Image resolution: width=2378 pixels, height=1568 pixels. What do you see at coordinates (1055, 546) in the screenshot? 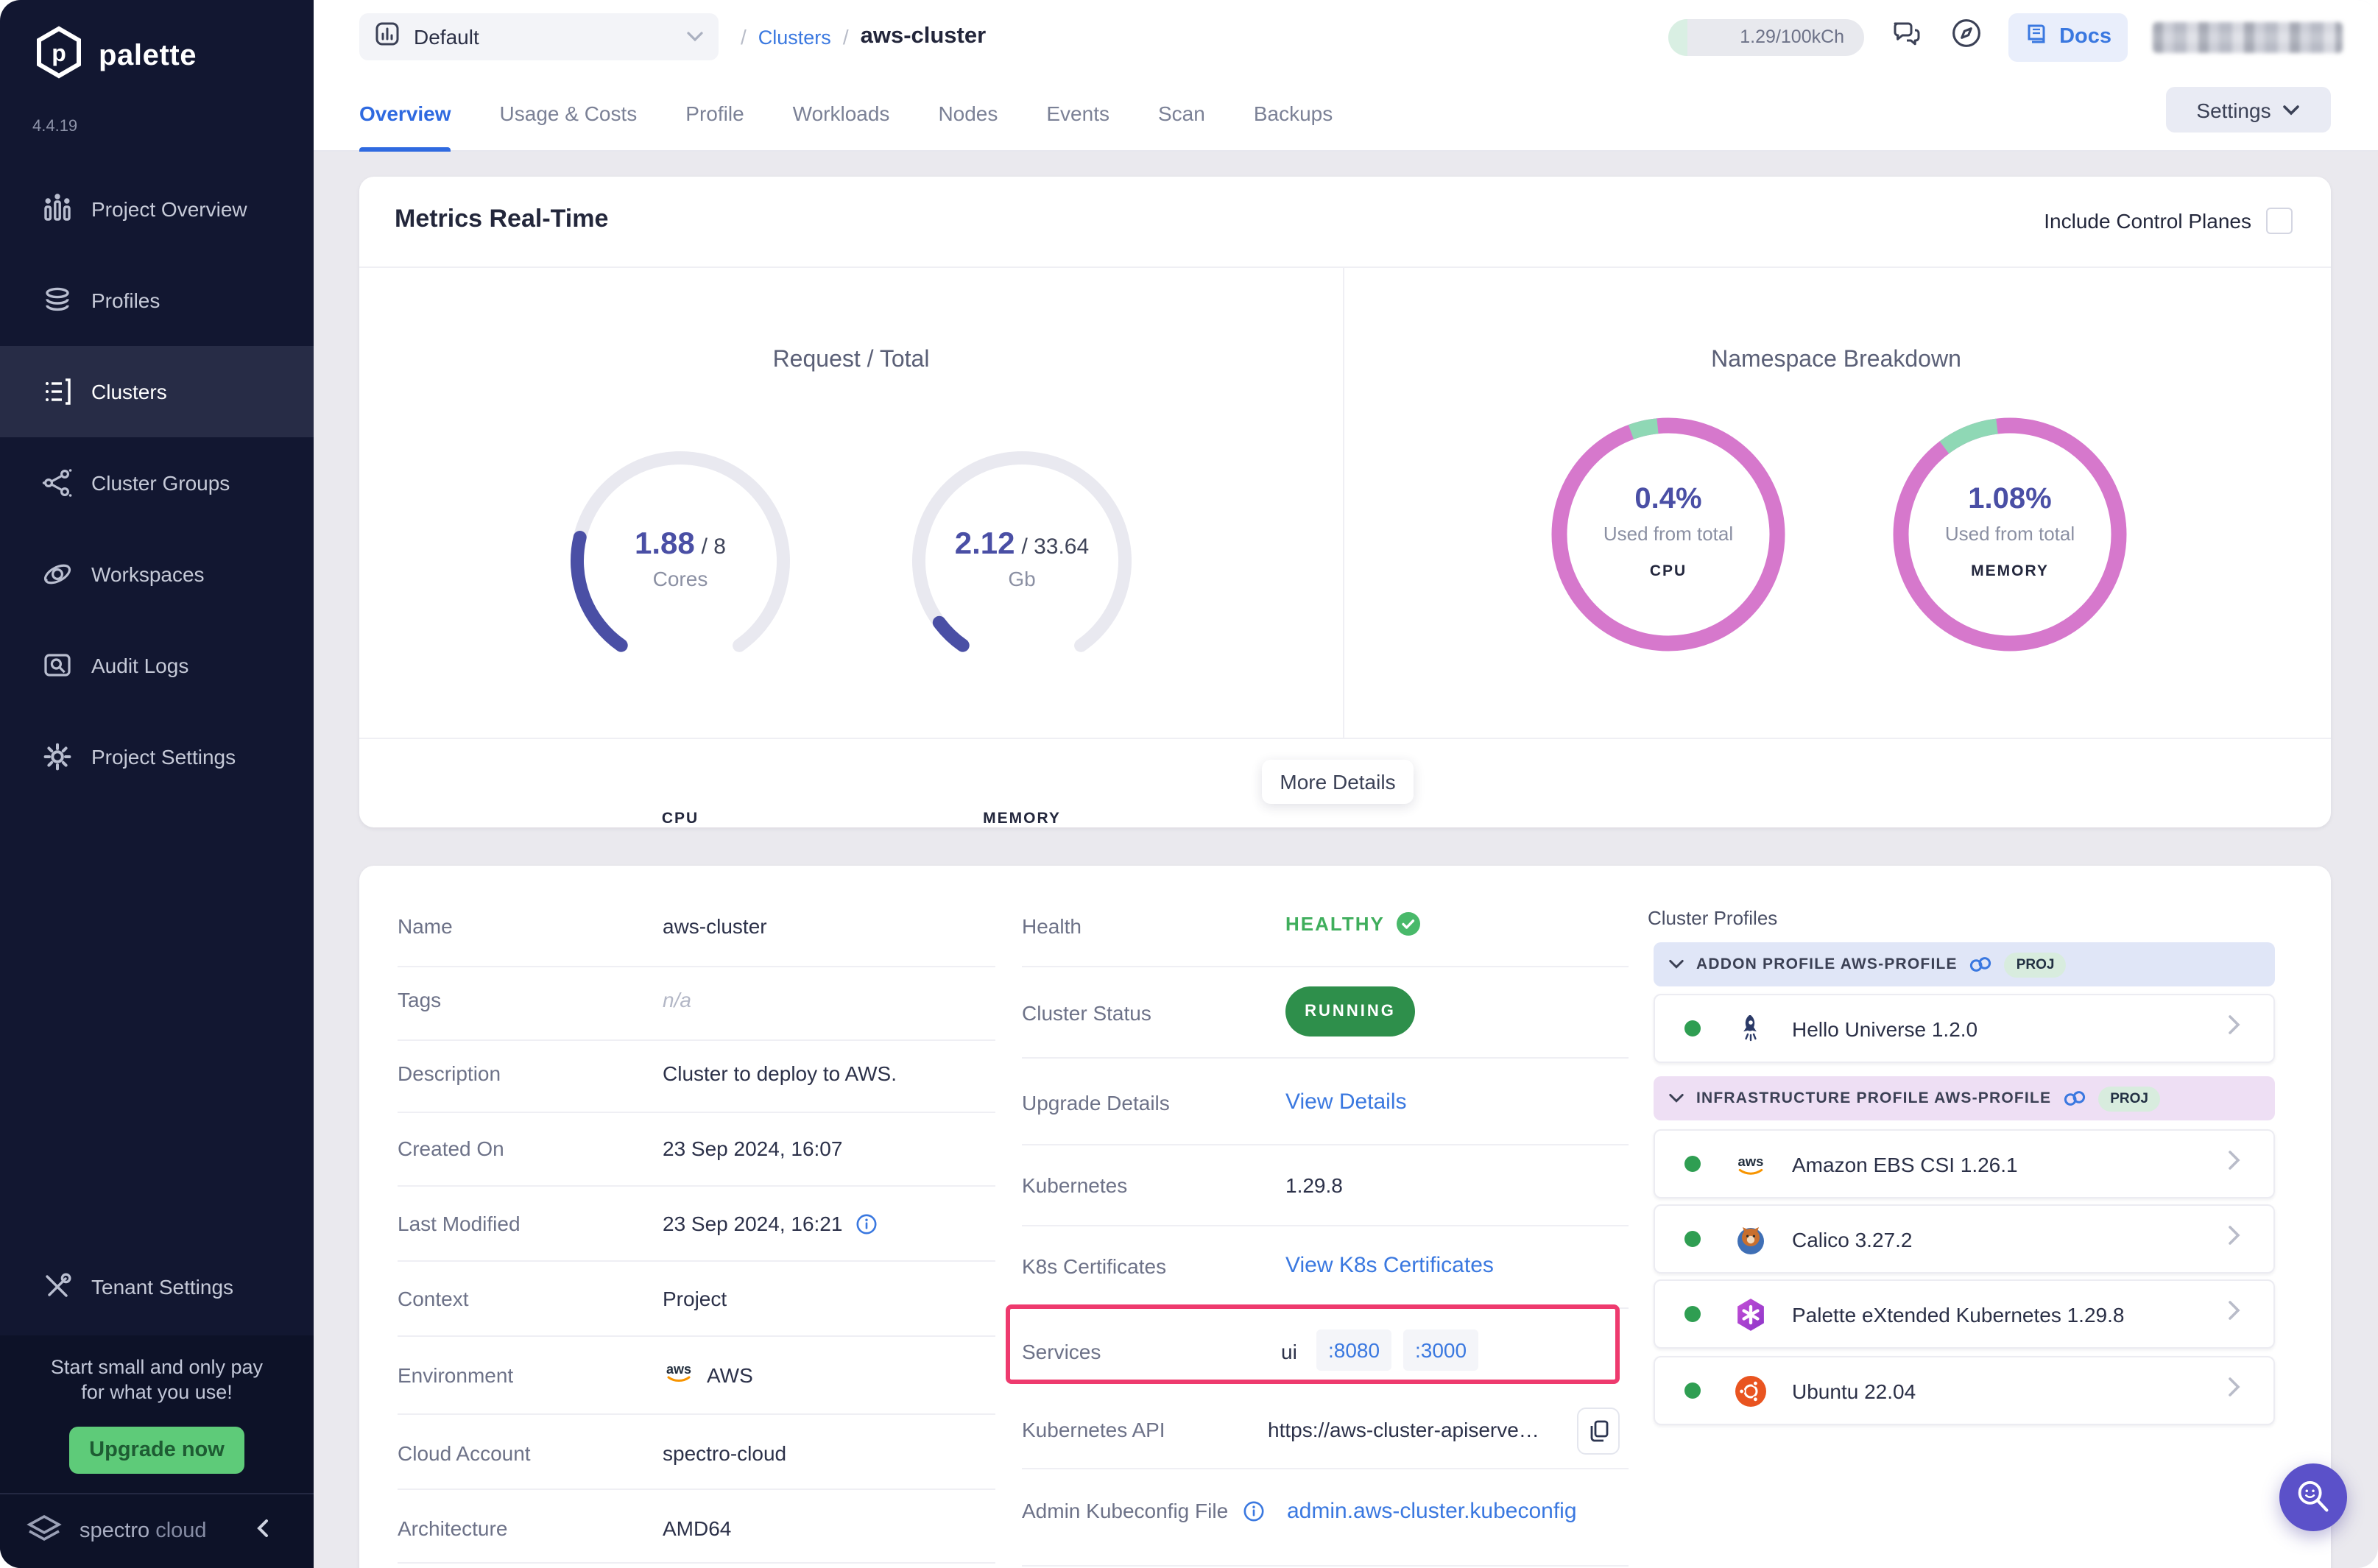
I see `memory-capacity-value: / 33.64` at bounding box center [1055, 546].